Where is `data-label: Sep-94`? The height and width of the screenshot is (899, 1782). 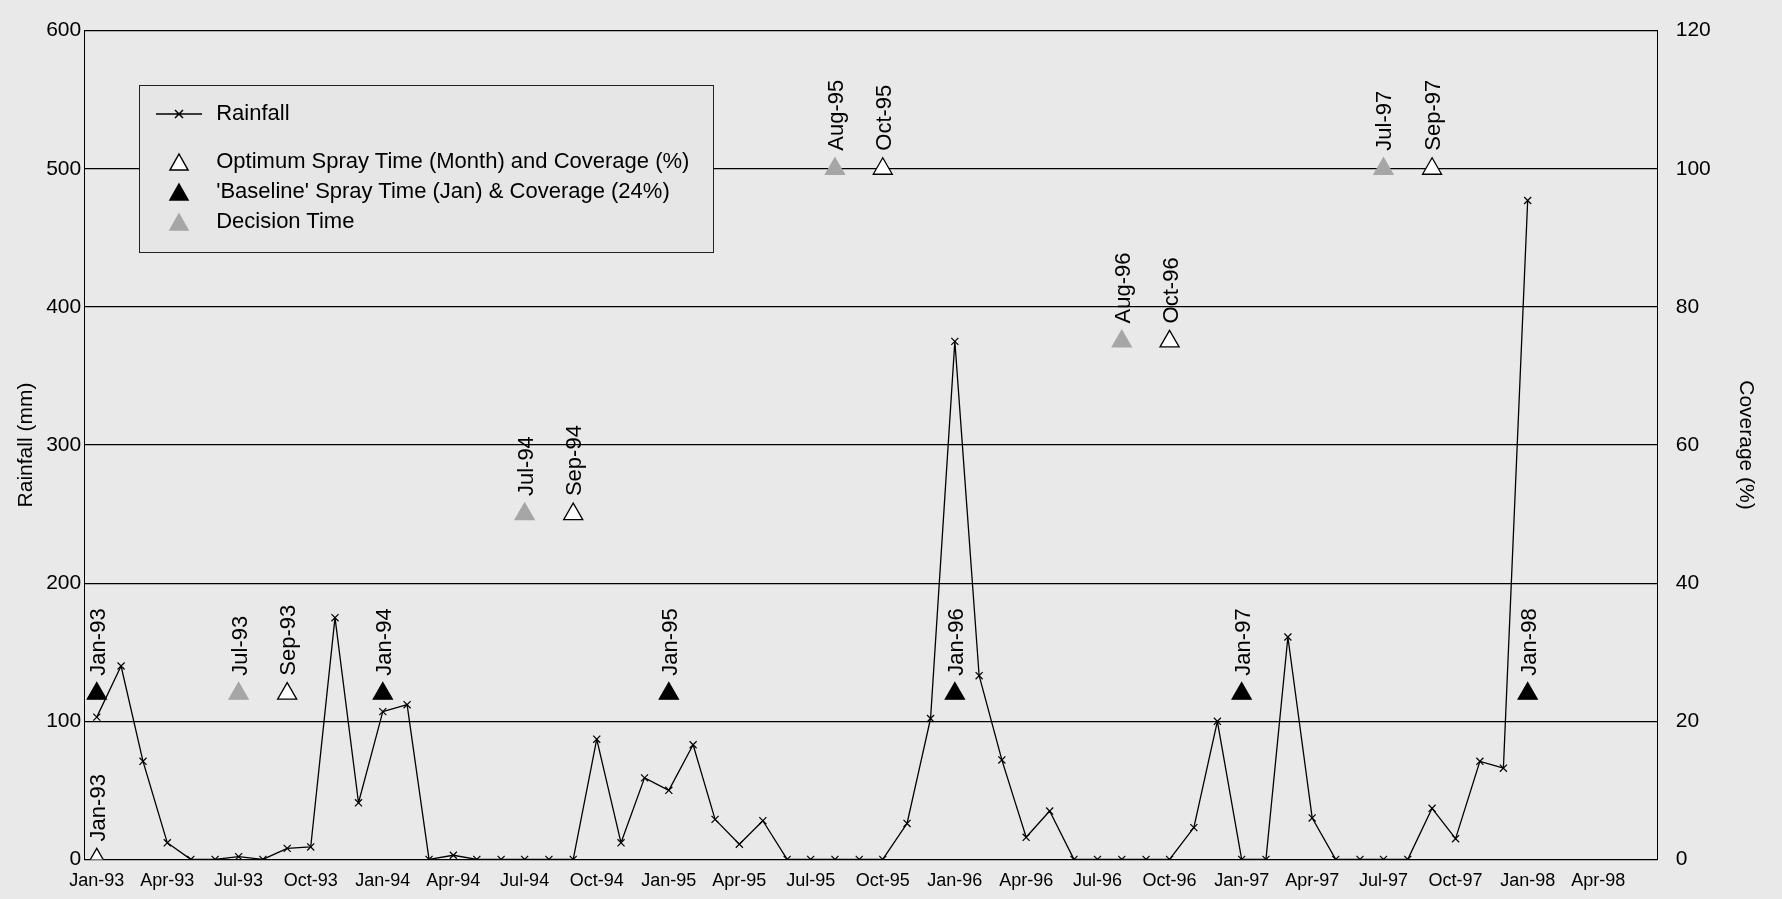
data-label: Sep-94 is located at coordinates (574, 461).